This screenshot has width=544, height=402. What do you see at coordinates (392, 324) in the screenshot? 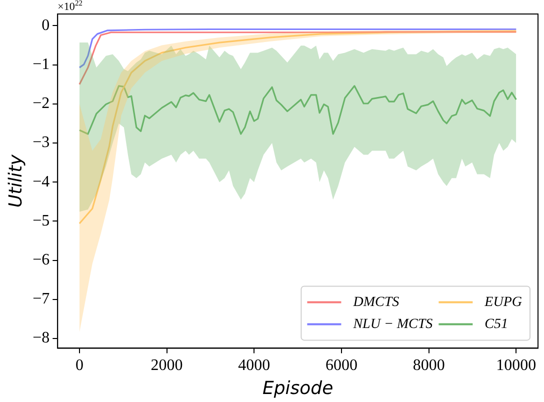
I see `legend-label: NLU − MCTS` at bounding box center [392, 324].